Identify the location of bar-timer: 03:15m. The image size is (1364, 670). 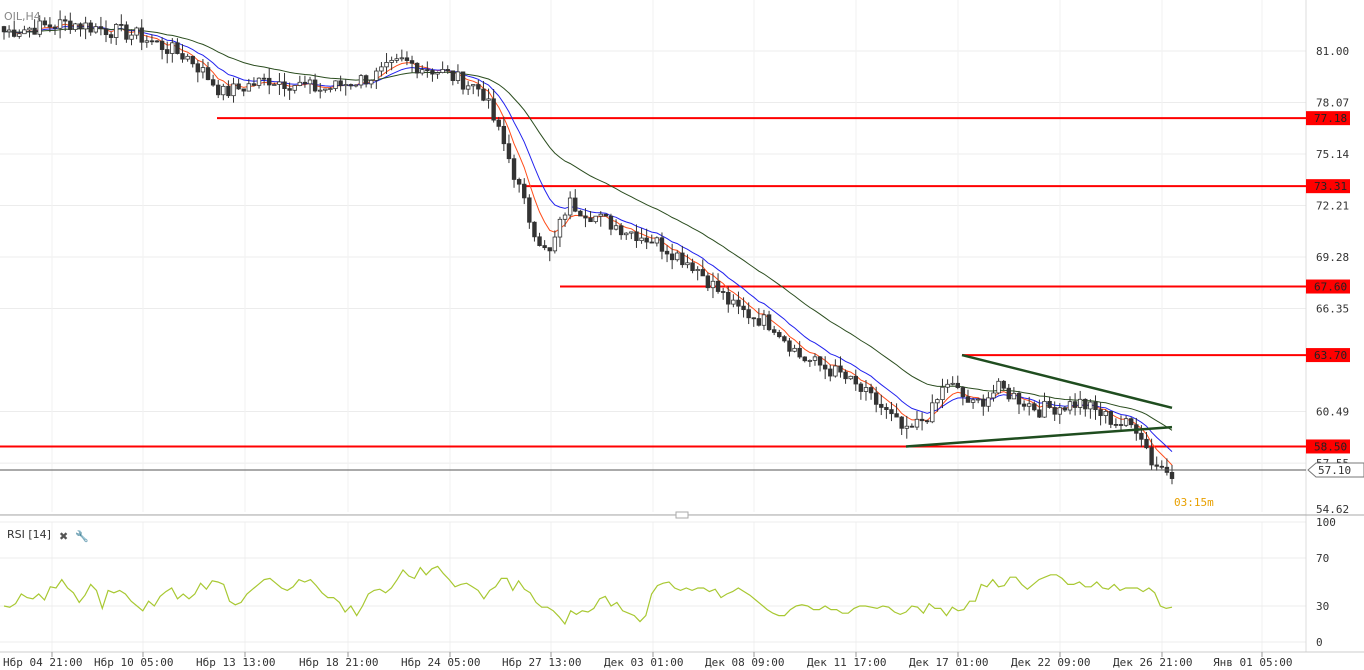
(1194, 502).